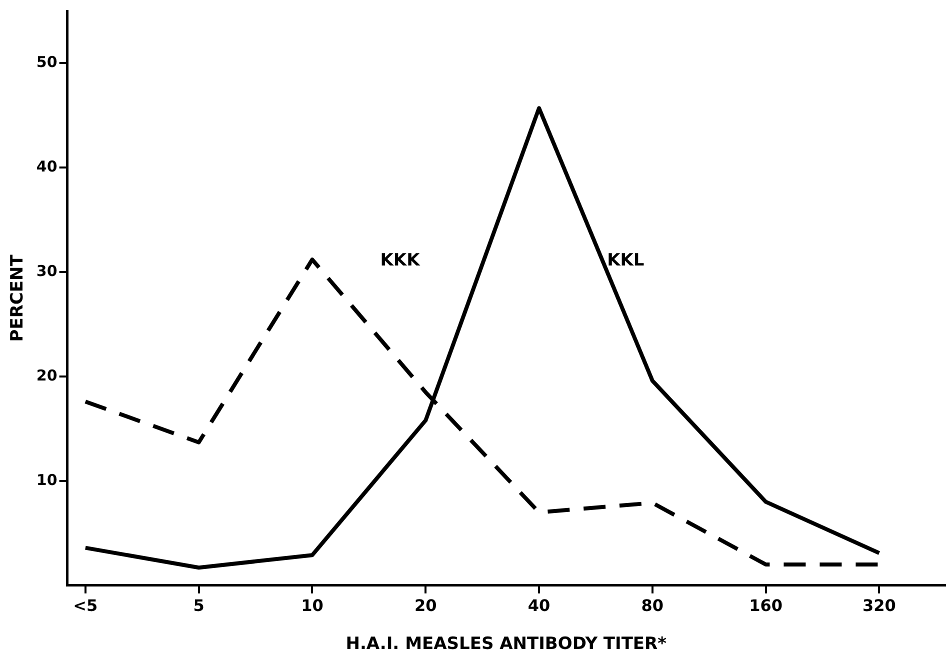  I want to click on x-tick-label: <5, so click(85, 606).